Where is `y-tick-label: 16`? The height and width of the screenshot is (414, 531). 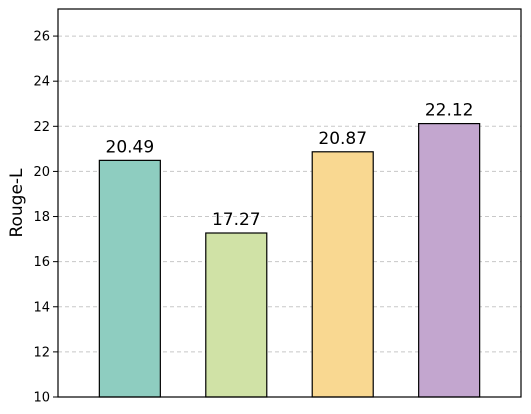
y-tick-label: 16 is located at coordinates (41, 262).